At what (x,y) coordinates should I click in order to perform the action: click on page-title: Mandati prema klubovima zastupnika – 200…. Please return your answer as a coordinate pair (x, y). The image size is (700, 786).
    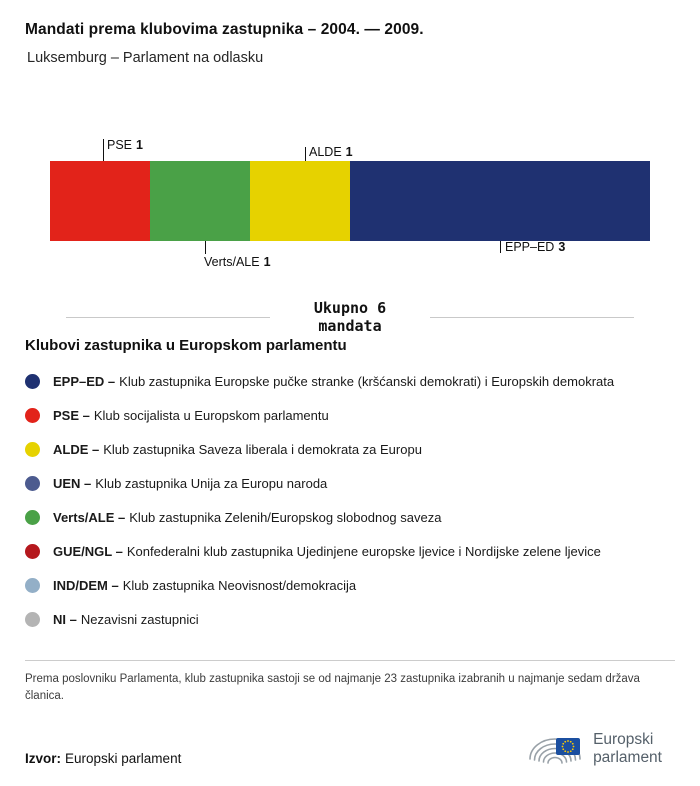
    Looking at the image, I should click on (224, 29).